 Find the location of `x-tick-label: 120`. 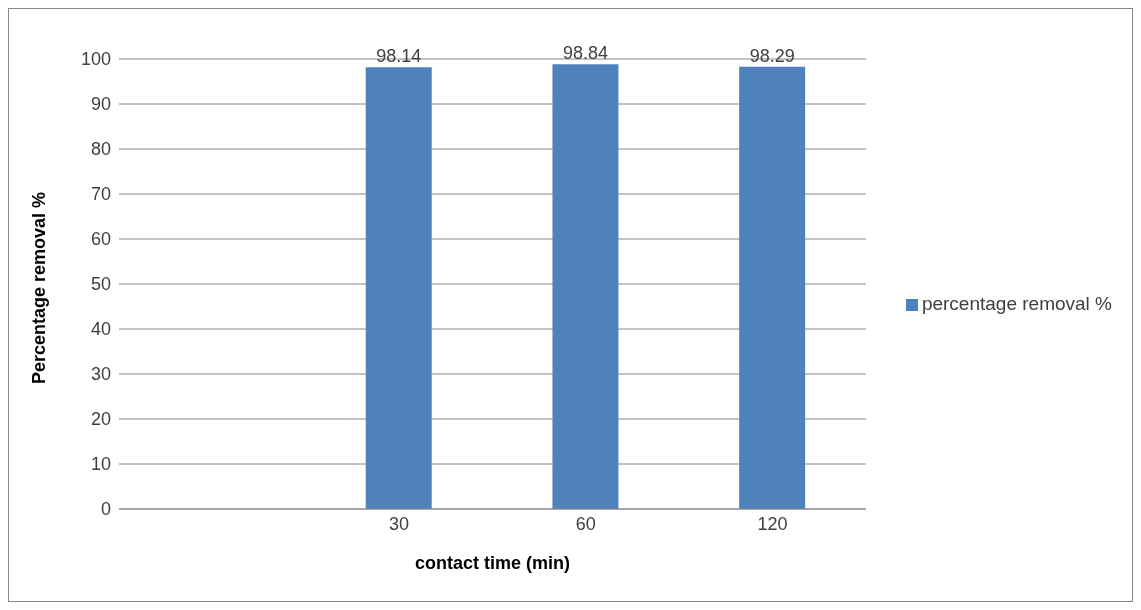

x-tick-label: 120 is located at coordinates (772, 523).